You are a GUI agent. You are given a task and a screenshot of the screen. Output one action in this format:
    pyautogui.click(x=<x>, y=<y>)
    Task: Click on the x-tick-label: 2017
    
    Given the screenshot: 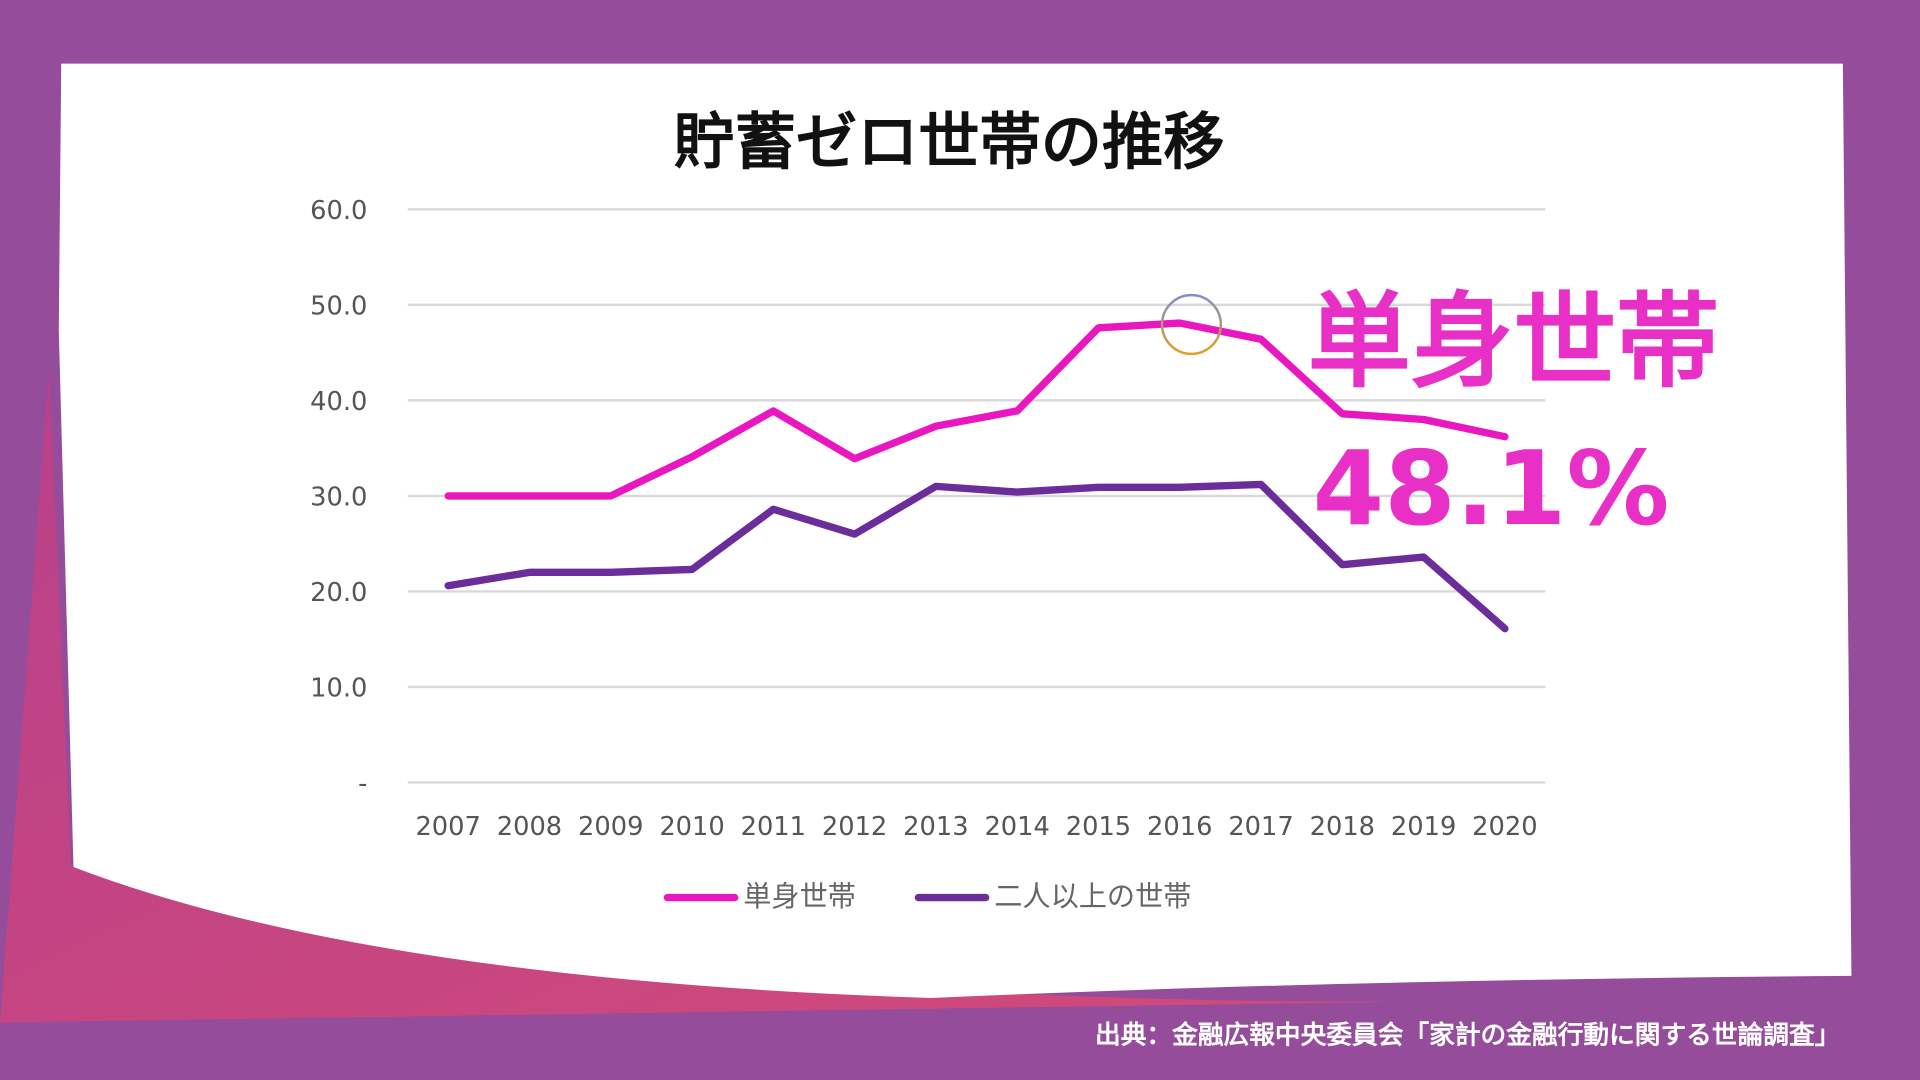 What is the action you would take?
    pyautogui.click(x=1260, y=827)
    